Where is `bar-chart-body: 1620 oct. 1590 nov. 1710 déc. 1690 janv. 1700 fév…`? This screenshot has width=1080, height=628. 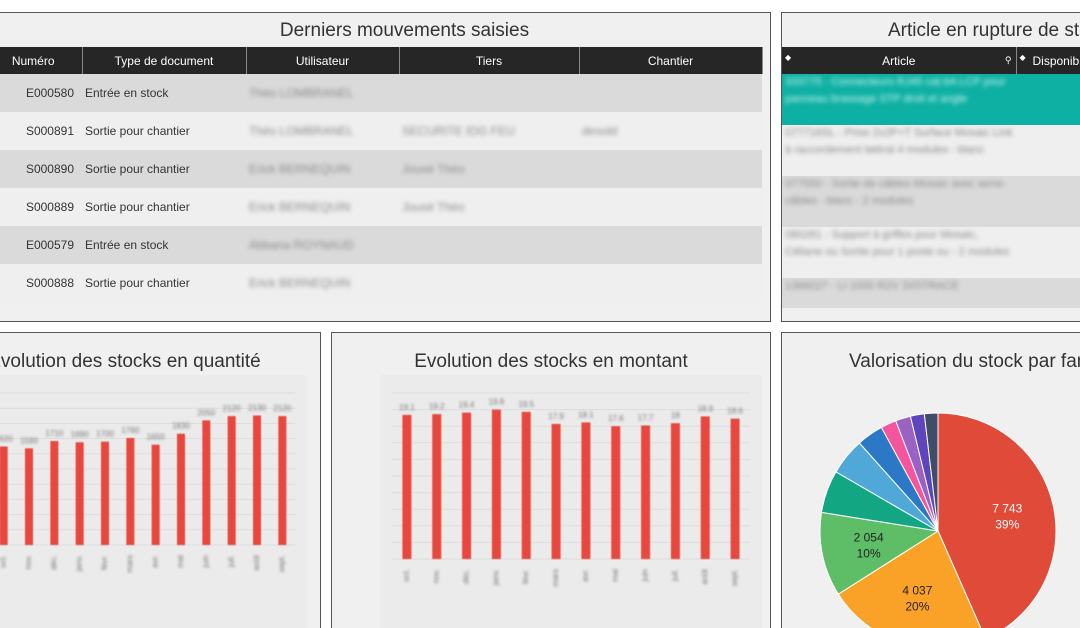 bar-chart-body: 1620 oct. 1590 nov. 1710 déc. 1690 janv. 1700 fév… is located at coordinates (153, 501).